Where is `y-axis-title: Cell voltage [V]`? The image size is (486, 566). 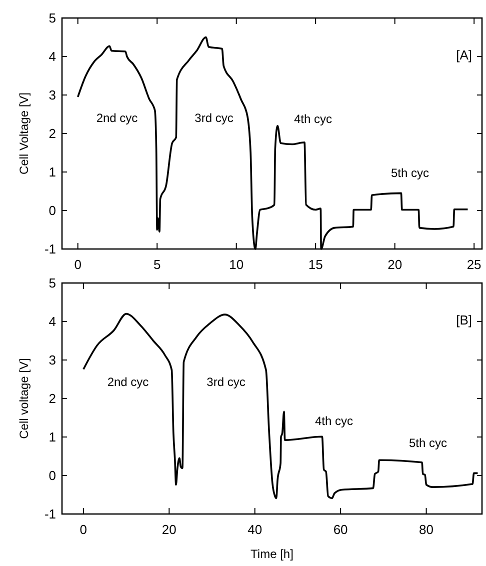
y-axis-title: Cell voltage [V] is located at coordinates (24, 398).